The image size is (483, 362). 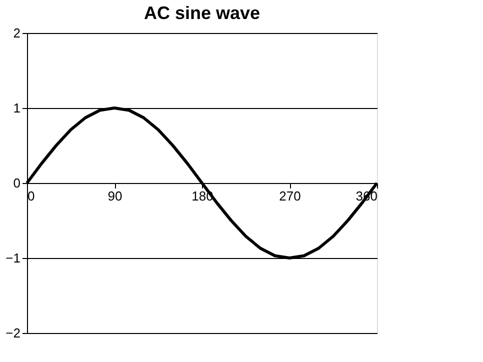 What do you see at coordinates (13, 258) in the screenshot?
I see `y-tick-label: −1` at bounding box center [13, 258].